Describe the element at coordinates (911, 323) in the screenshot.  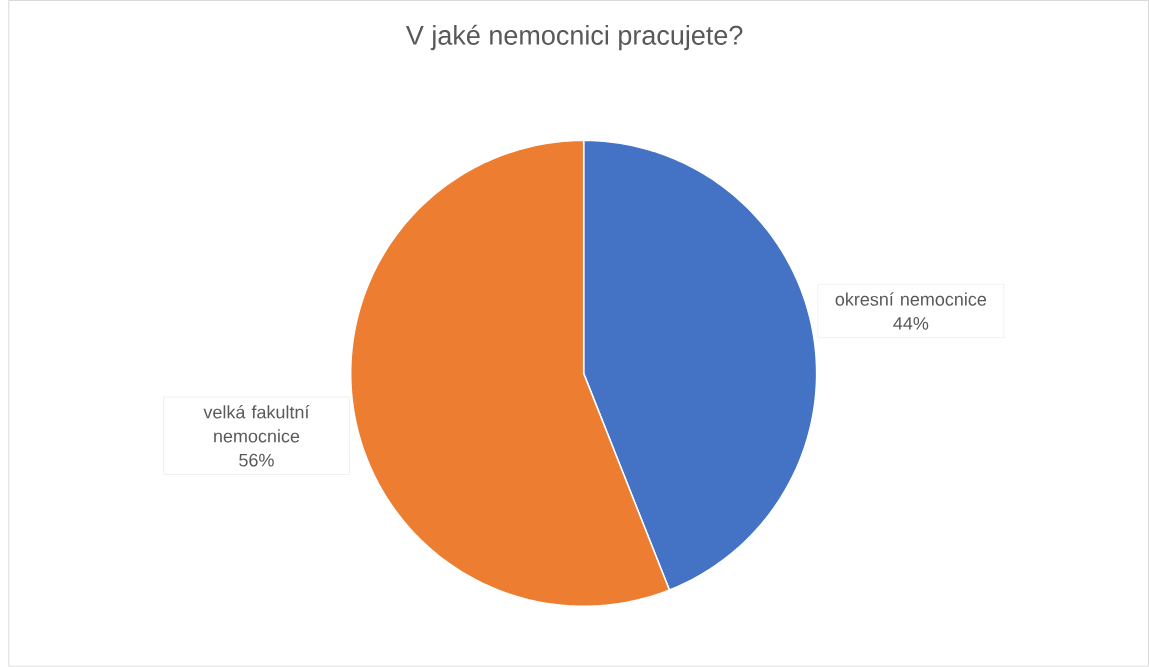
I see `data-label: 44%` at that location.